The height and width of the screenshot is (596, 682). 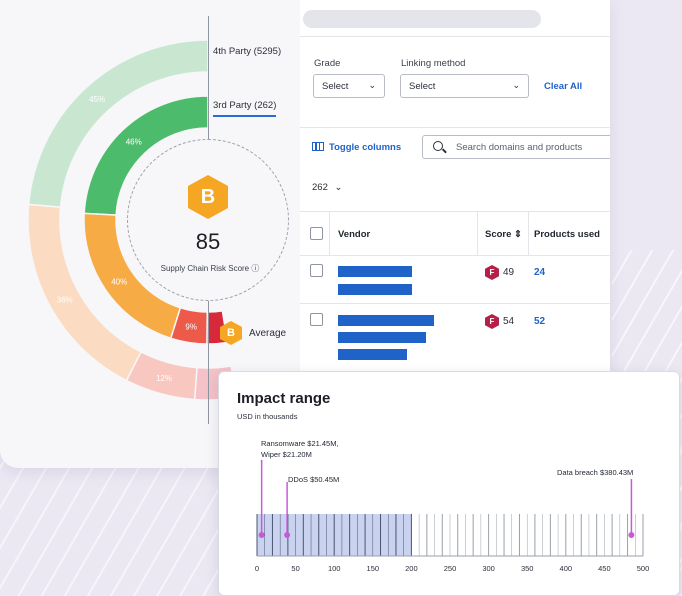 What do you see at coordinates (365, 147) in the screenshot?
I see `toggle-columns-label: Toggle columns` at bounding box center [365, 147].